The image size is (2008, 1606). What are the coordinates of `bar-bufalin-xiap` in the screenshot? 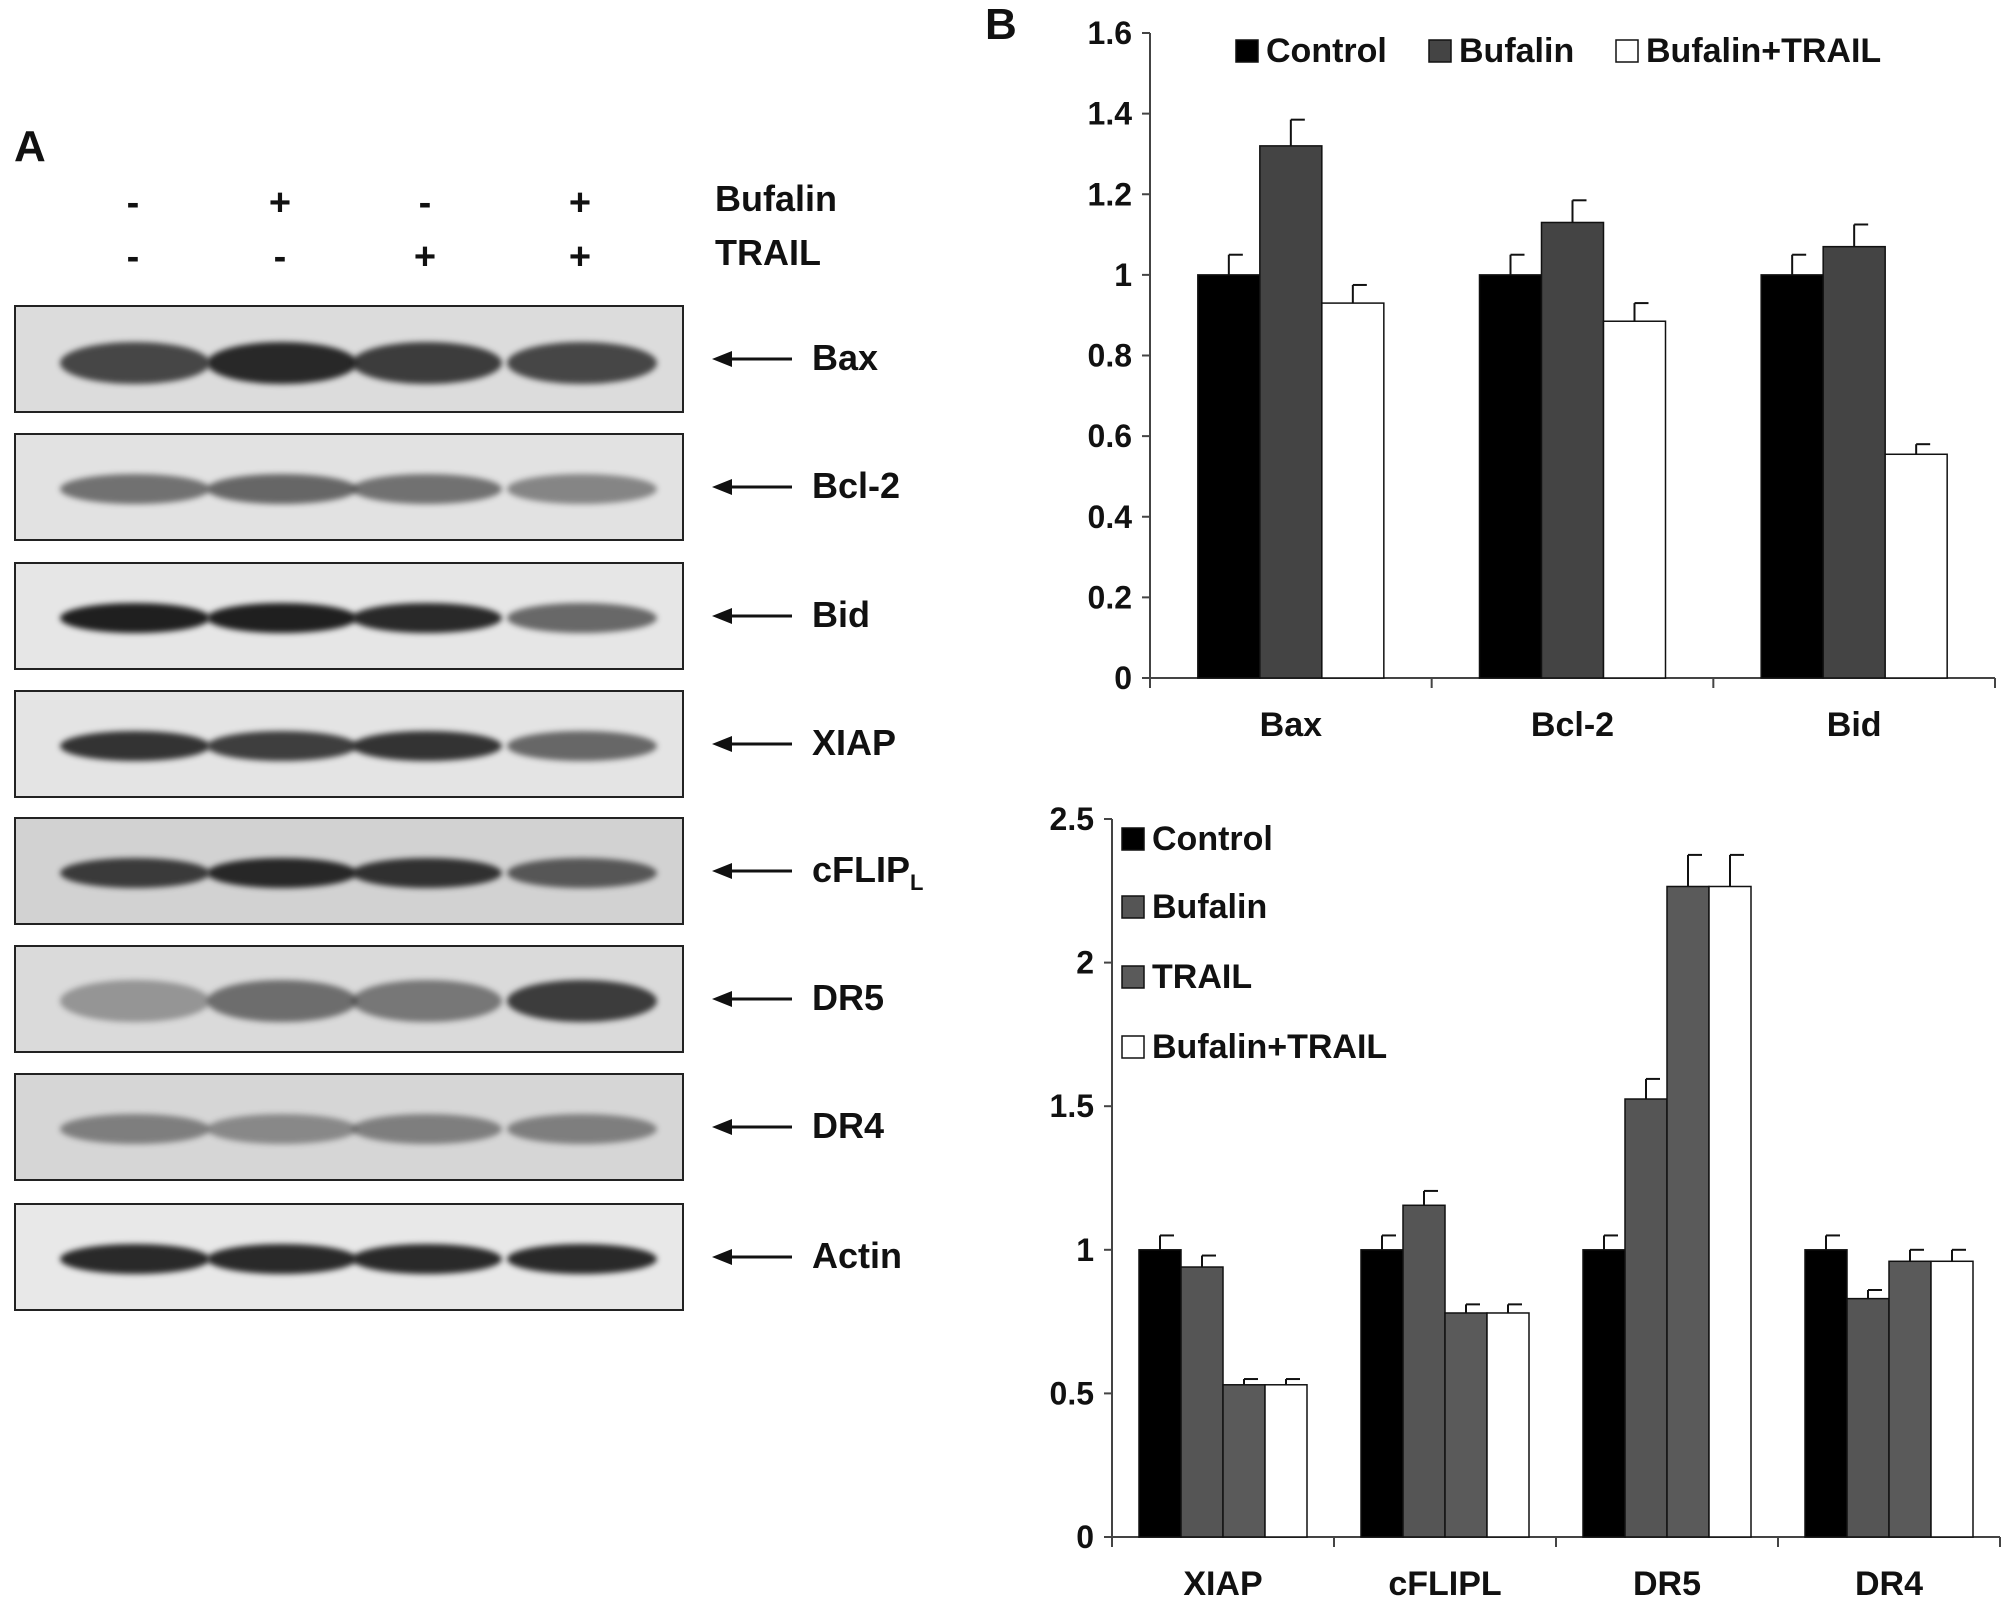 It's located at (1202, 1402).